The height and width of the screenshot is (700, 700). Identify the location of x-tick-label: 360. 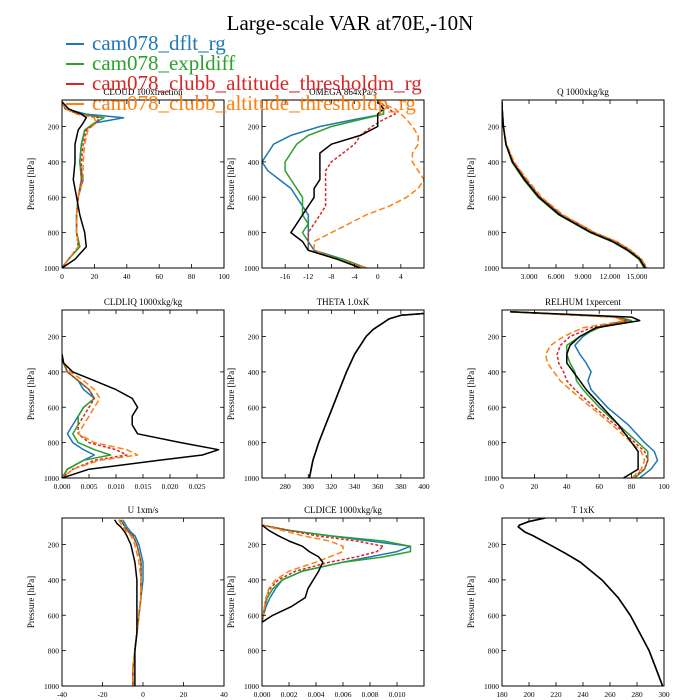
(378, 486).